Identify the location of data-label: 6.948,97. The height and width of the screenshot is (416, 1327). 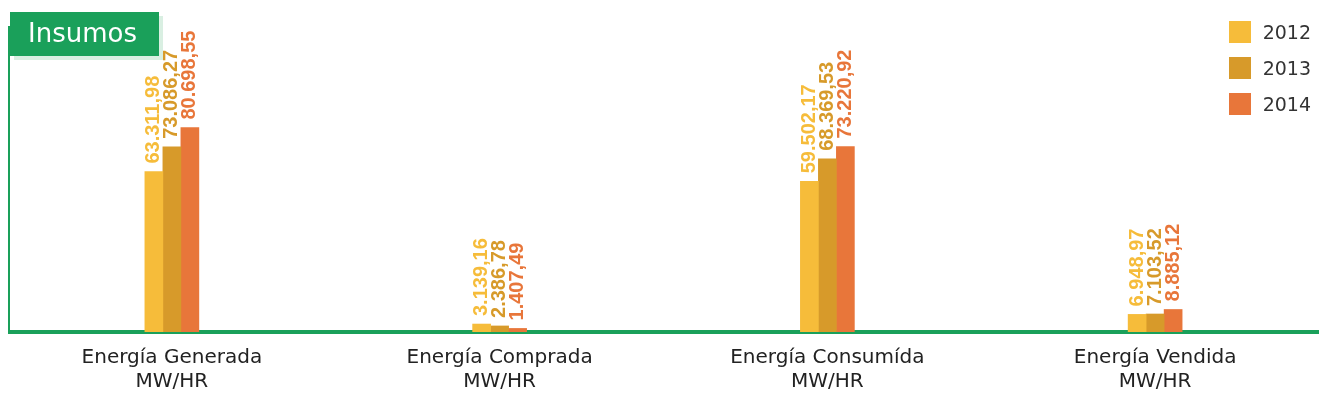
(1135, 267).